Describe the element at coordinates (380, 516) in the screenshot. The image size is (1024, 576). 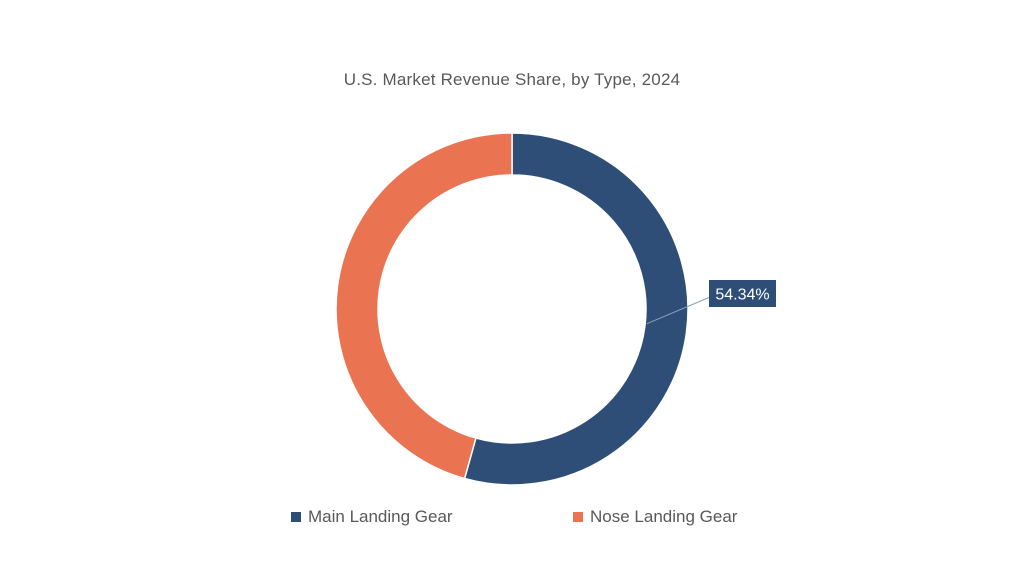
I see `legend-label-main-landing-gear: Main Landing Gear` at that location.